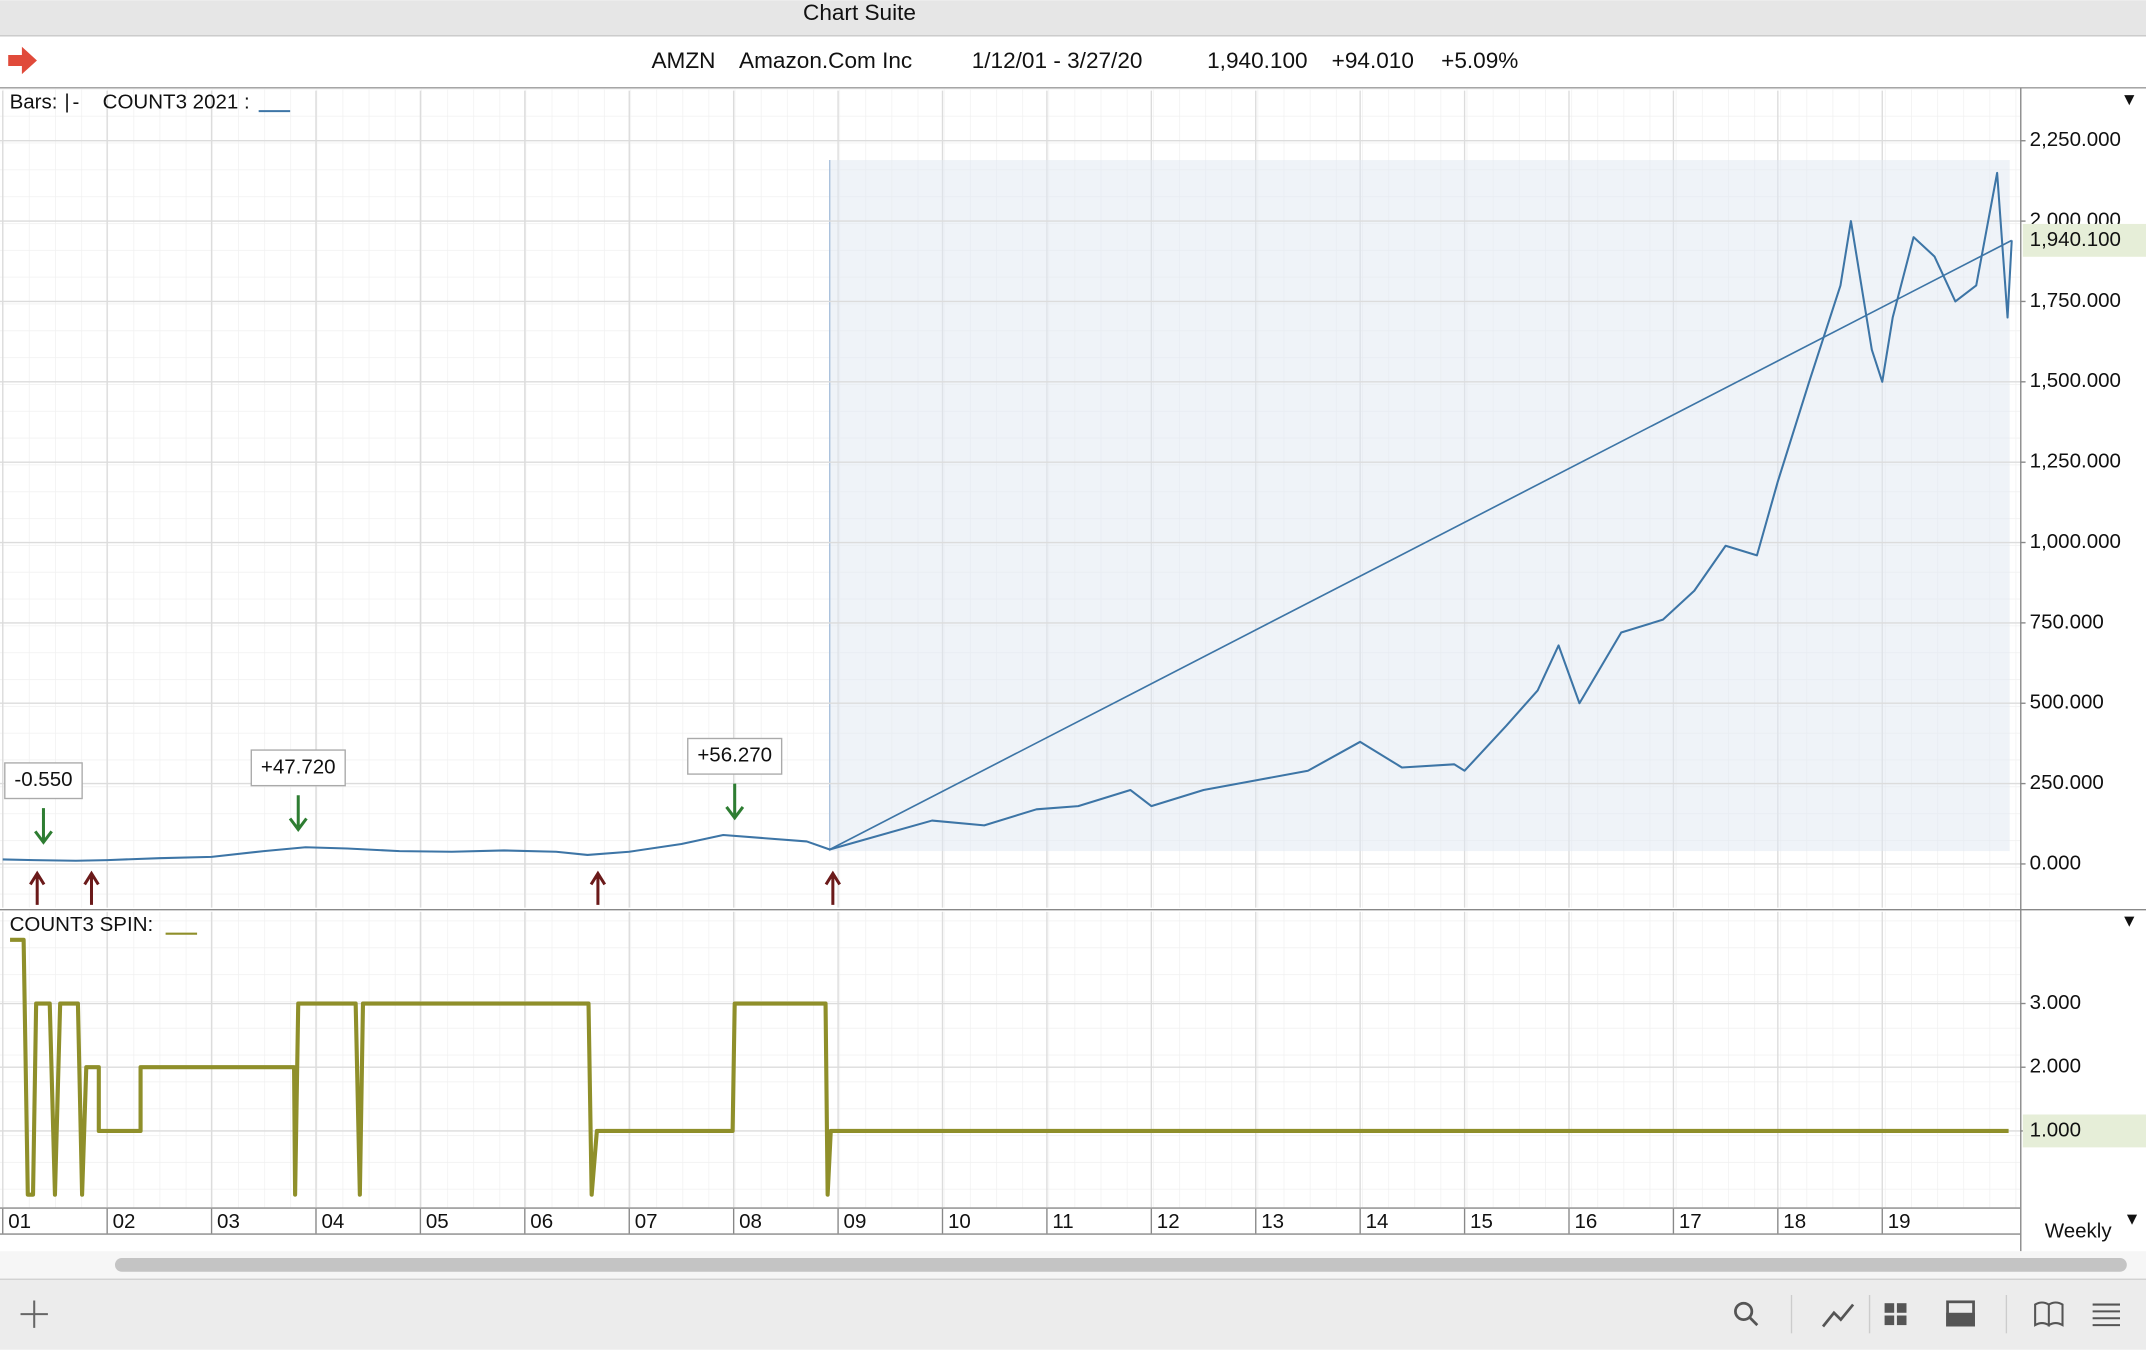 The height and width of the screenshot is (1350, 2146). What do you see at coordinates (750, 1221) in the screenshot?
I see `x-tick-label: 08` at bounding box center [750, 1221].